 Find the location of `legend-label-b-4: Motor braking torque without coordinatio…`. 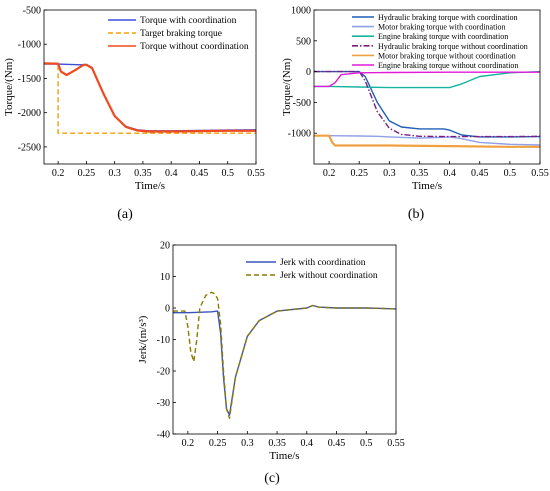

legend-label-b-4: Motor braking torque without coordinatio… is located at coordinates (447, 55).